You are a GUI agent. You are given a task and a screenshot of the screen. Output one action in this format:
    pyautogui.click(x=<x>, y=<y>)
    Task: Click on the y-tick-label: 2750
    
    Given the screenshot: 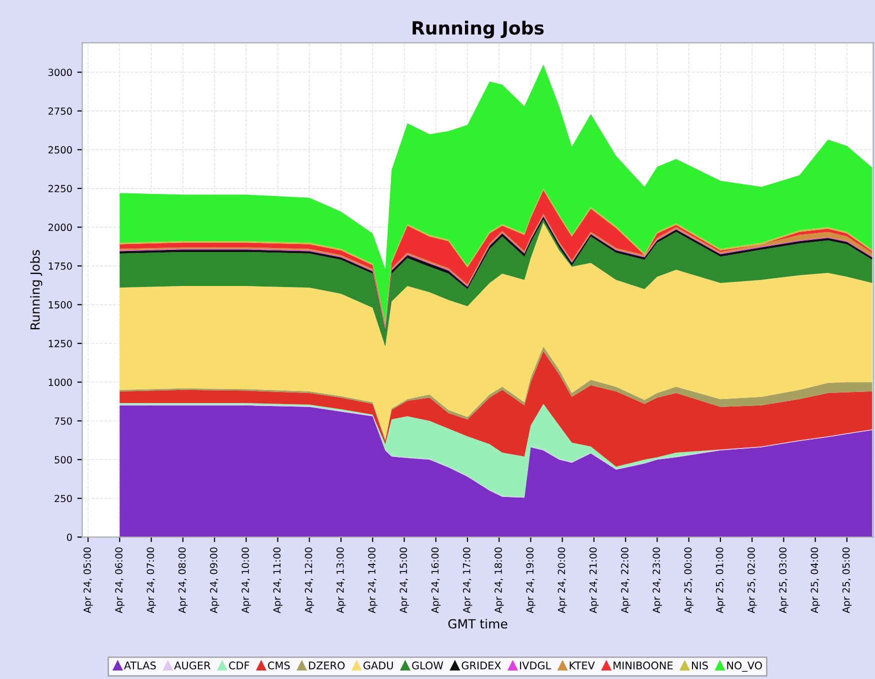 What is the action you would take?
    pyautogui.click(x=60, y=111)
    